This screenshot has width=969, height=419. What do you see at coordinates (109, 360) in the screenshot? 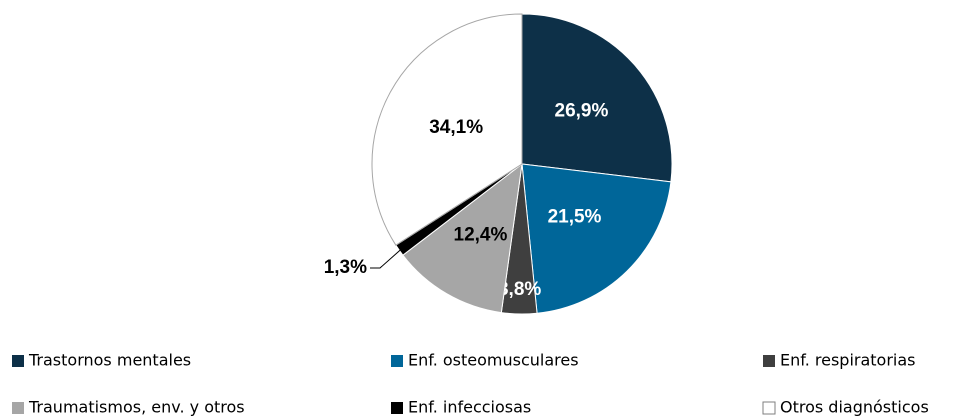
I see `legend-label: Trastornos mentales` at bounding box center [109, 360].